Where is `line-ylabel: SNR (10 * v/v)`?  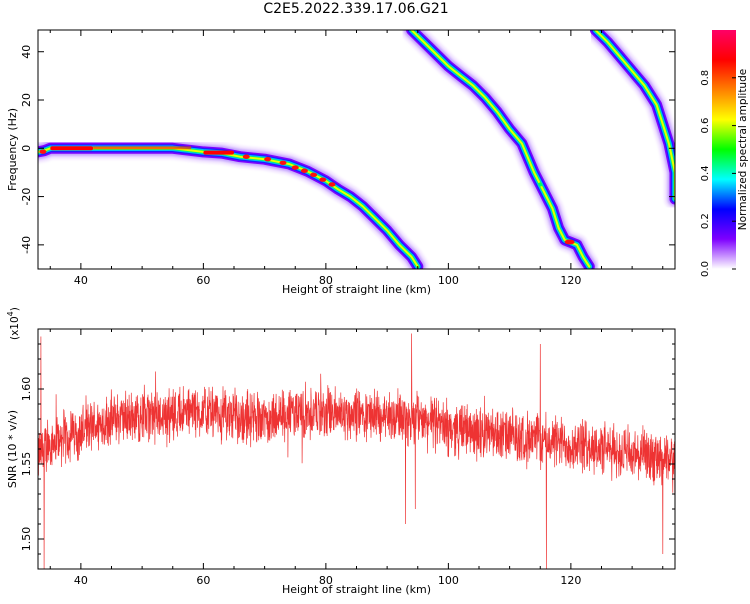 line-ylabel: SNR (10 * v/v) is located at coordinates (12, 449).